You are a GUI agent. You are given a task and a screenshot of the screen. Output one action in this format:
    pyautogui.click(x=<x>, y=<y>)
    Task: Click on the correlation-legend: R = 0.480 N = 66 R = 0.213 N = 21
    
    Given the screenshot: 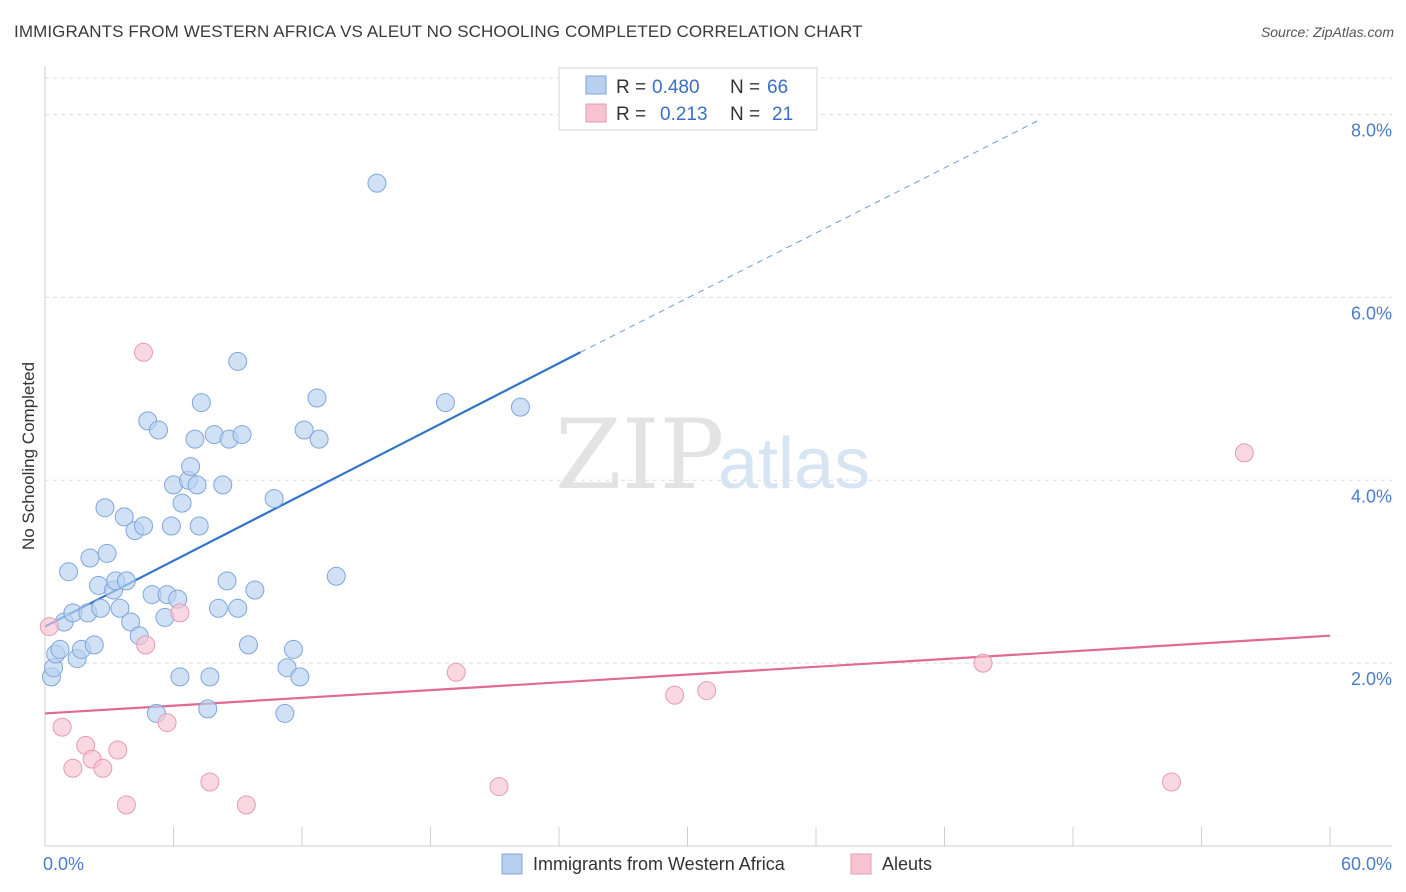 What is the action you would take?
    pyautogui.click(x=688, y=99)
    